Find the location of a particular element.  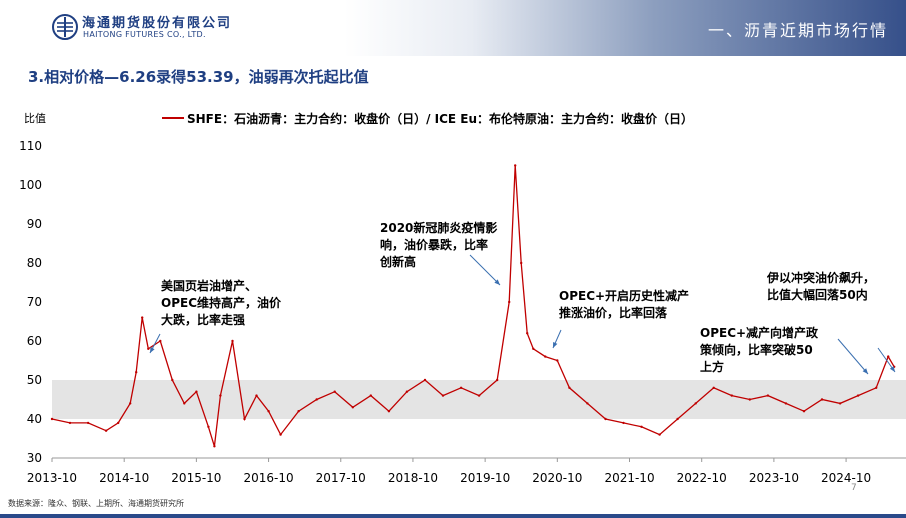

y-tick-label: 40 is located at coordinates (34, 419).